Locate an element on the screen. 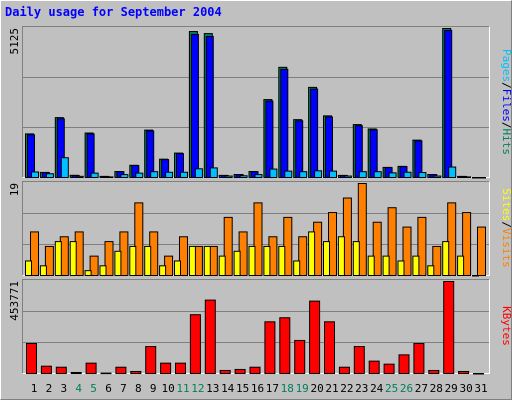  x-tick-label: 4 is located at coordinates (78, 388).